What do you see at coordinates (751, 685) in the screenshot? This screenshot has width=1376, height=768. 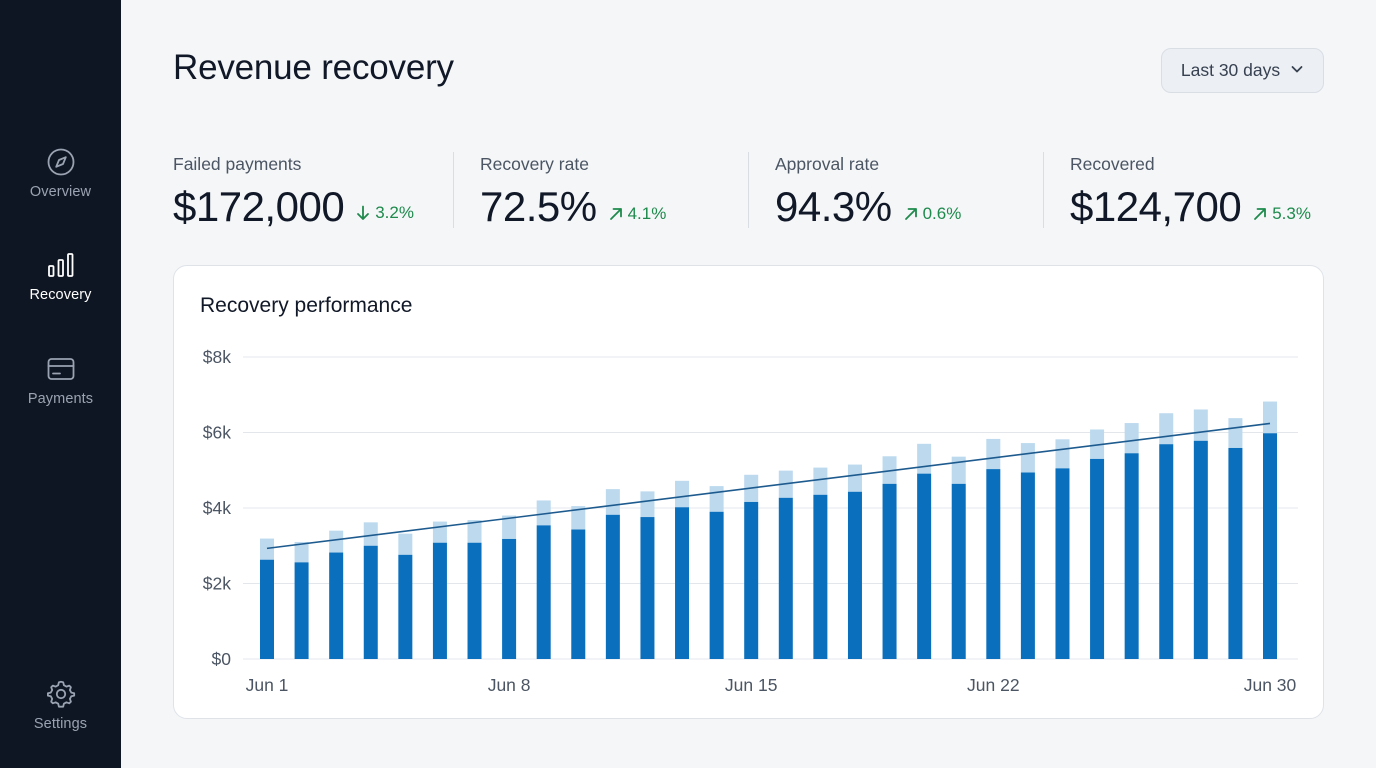 I see `x-tick-label: Jun 15` at bounding box center [751, 685].